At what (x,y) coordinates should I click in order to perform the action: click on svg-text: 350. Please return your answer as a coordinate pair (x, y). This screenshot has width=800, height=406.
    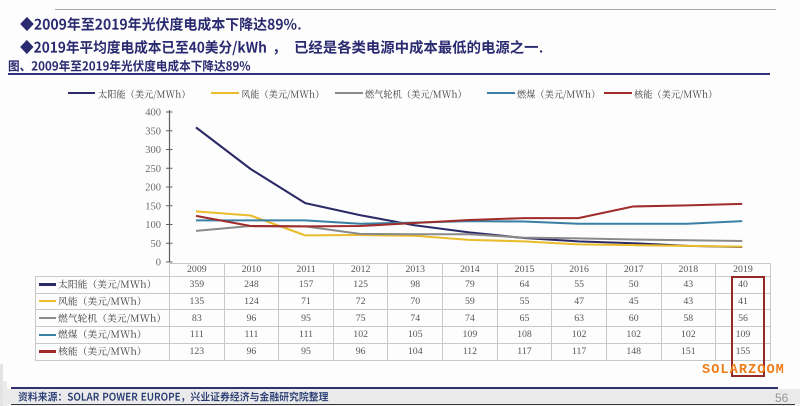
    Looking at the image, I should click on (153, 131).